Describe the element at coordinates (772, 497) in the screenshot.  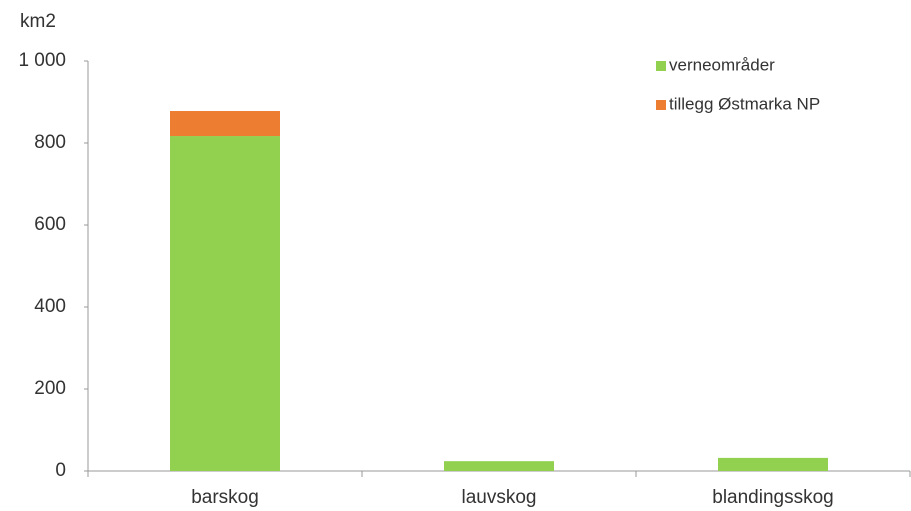
I see `x-tick-label: blandingsskog` at that location.